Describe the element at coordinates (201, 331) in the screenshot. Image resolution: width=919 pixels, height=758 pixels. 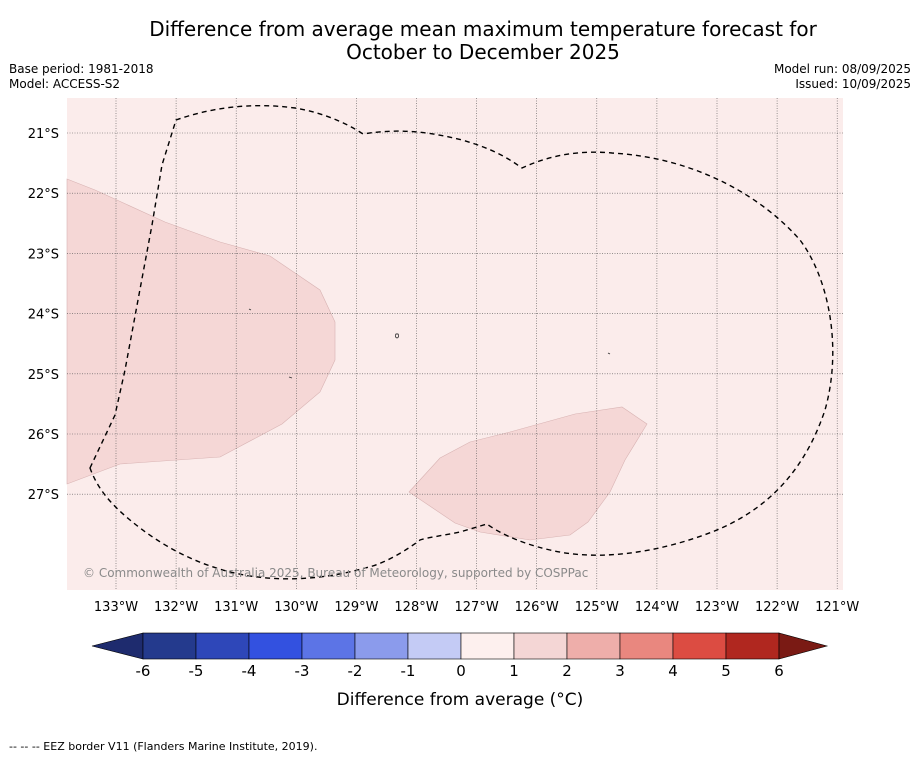
I see `anomaly-region-west` at that location.